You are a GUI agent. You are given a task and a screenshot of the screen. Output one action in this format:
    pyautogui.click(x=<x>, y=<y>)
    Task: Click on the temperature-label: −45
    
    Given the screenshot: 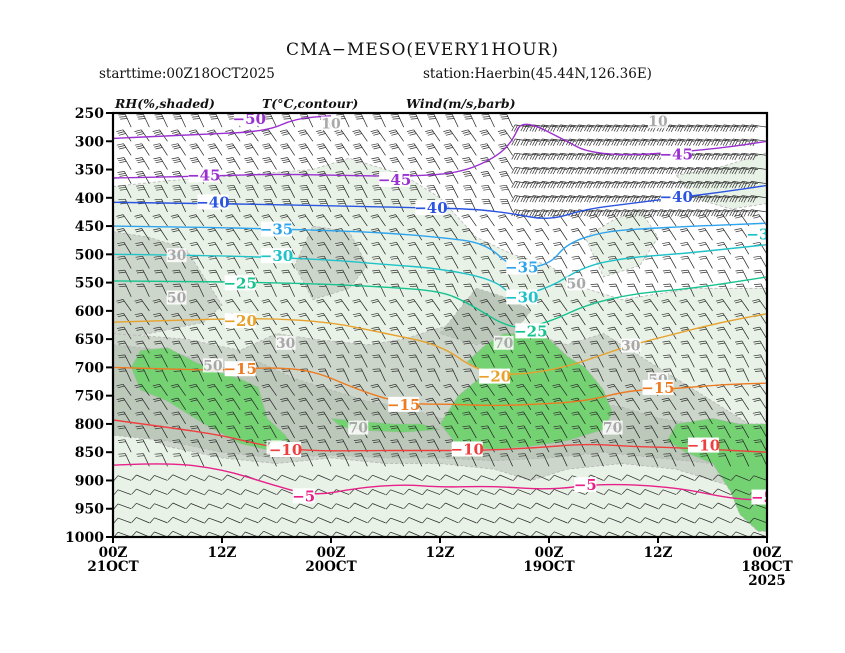 What is the action you would take?
    pyautogui.click(x=394, y=180)
    